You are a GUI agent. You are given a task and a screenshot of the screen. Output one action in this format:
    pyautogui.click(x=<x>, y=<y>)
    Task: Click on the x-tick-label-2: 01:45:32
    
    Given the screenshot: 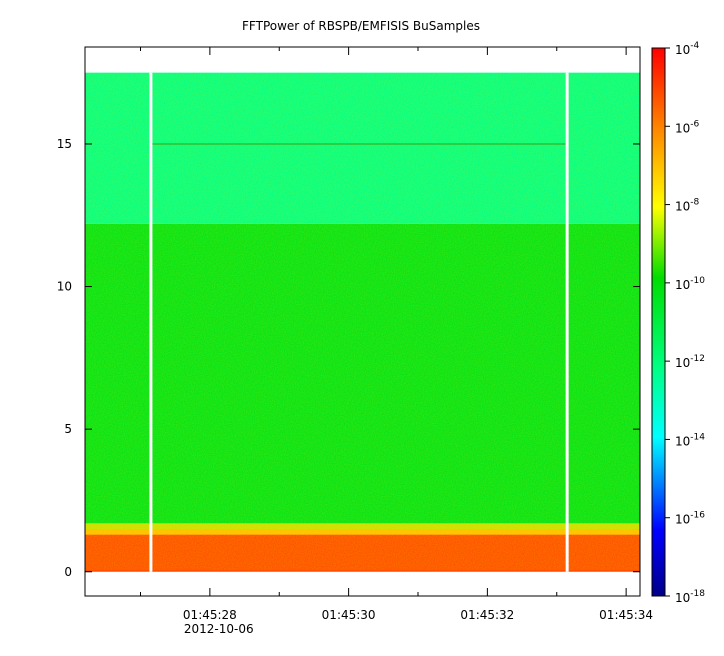 What is the action you would take?
    pyautogui.click(x=487, y=615)
    